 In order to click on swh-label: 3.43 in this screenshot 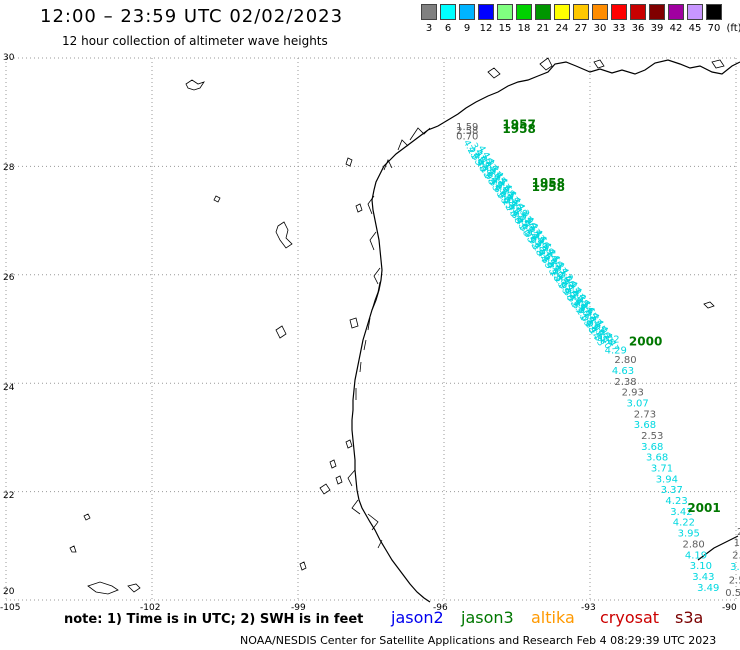, I will do `click(703, 577)`.